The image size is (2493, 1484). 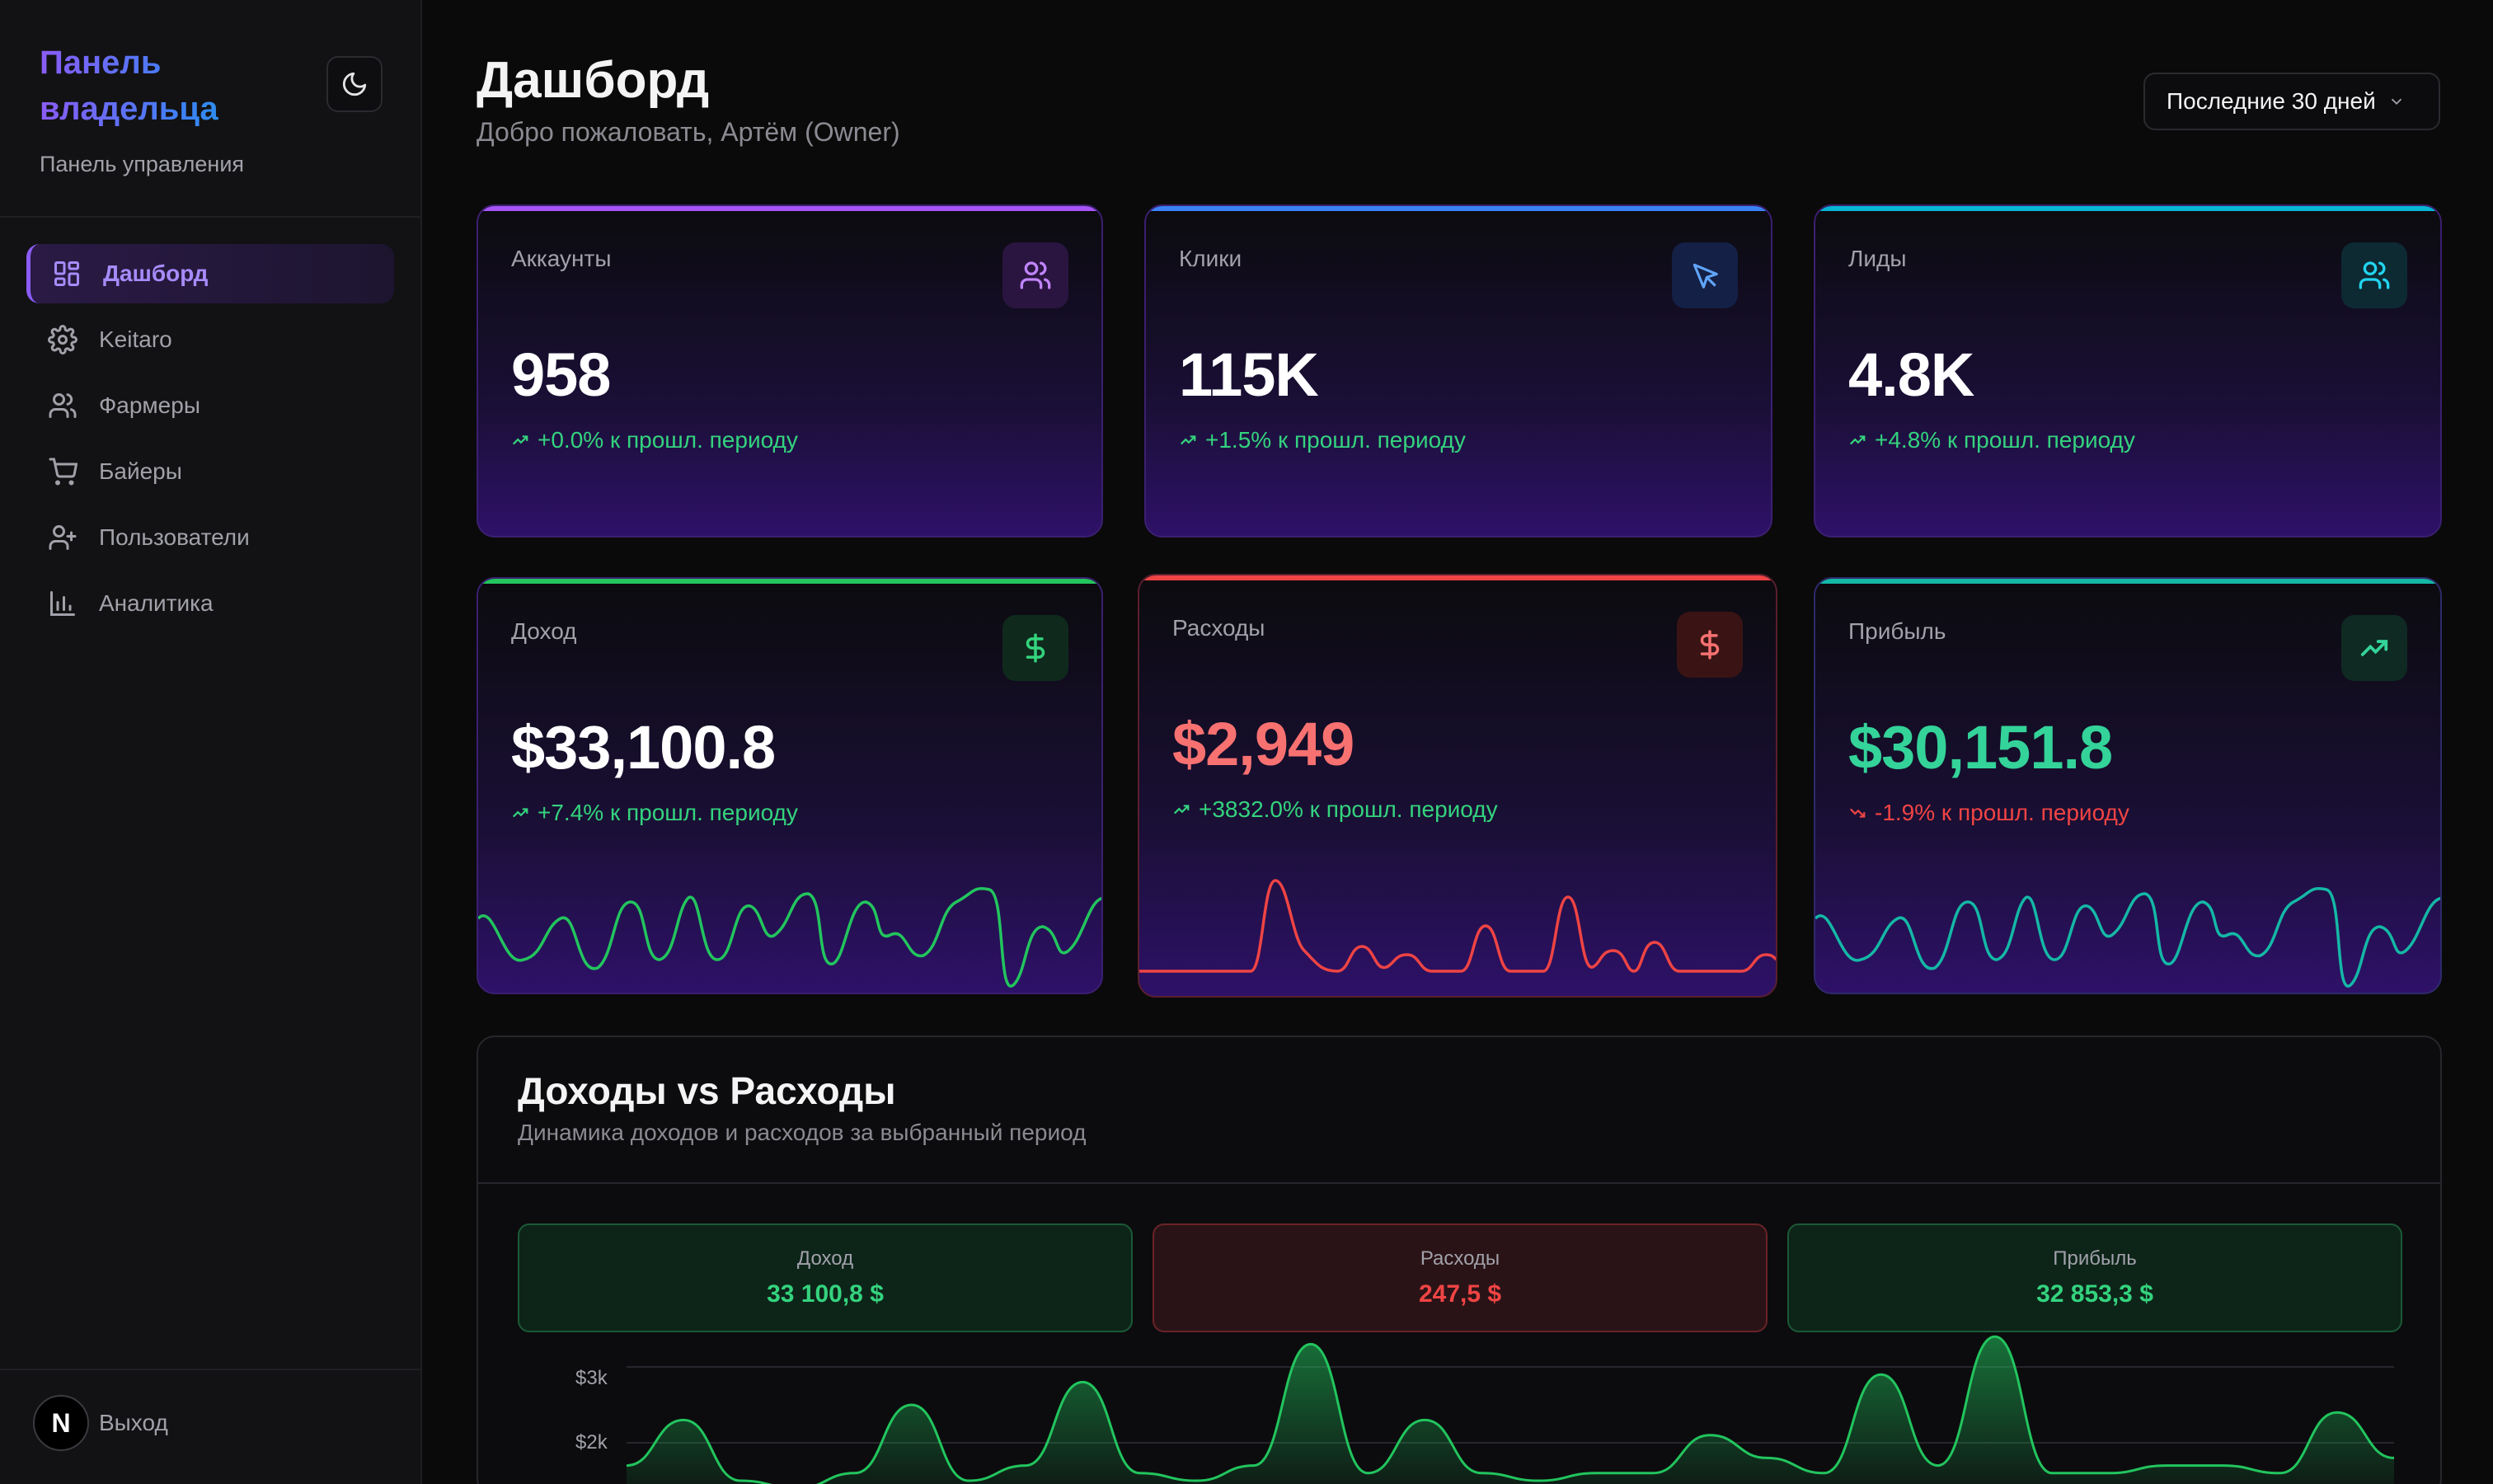 What do you see at coordinates (2005, 440) in the screenshot?
I see `card-trend-text: +4.8% к прошл. периоду` at bounding box center [2005, 440].